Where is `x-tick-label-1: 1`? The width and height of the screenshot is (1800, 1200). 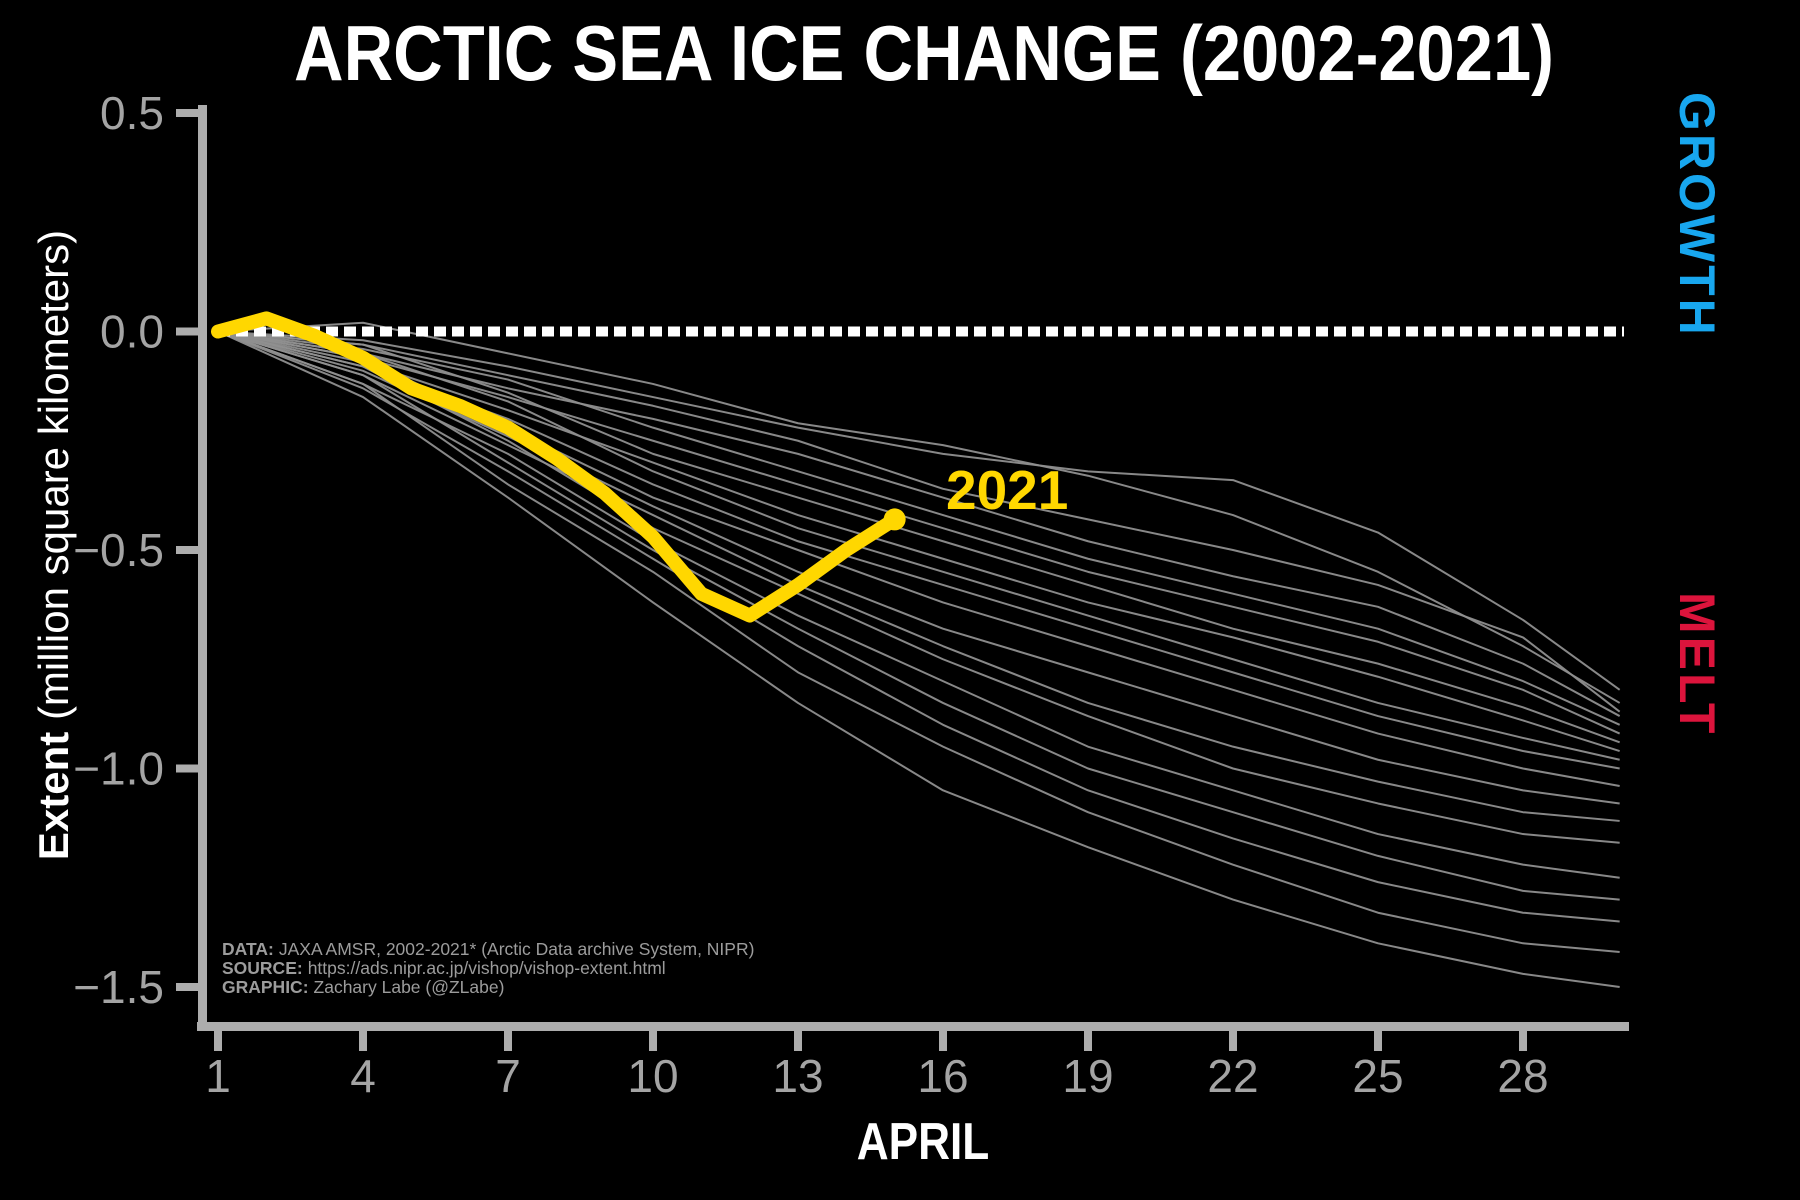 x-tick-label-1: 1 is located at coordinates (218, 1076).